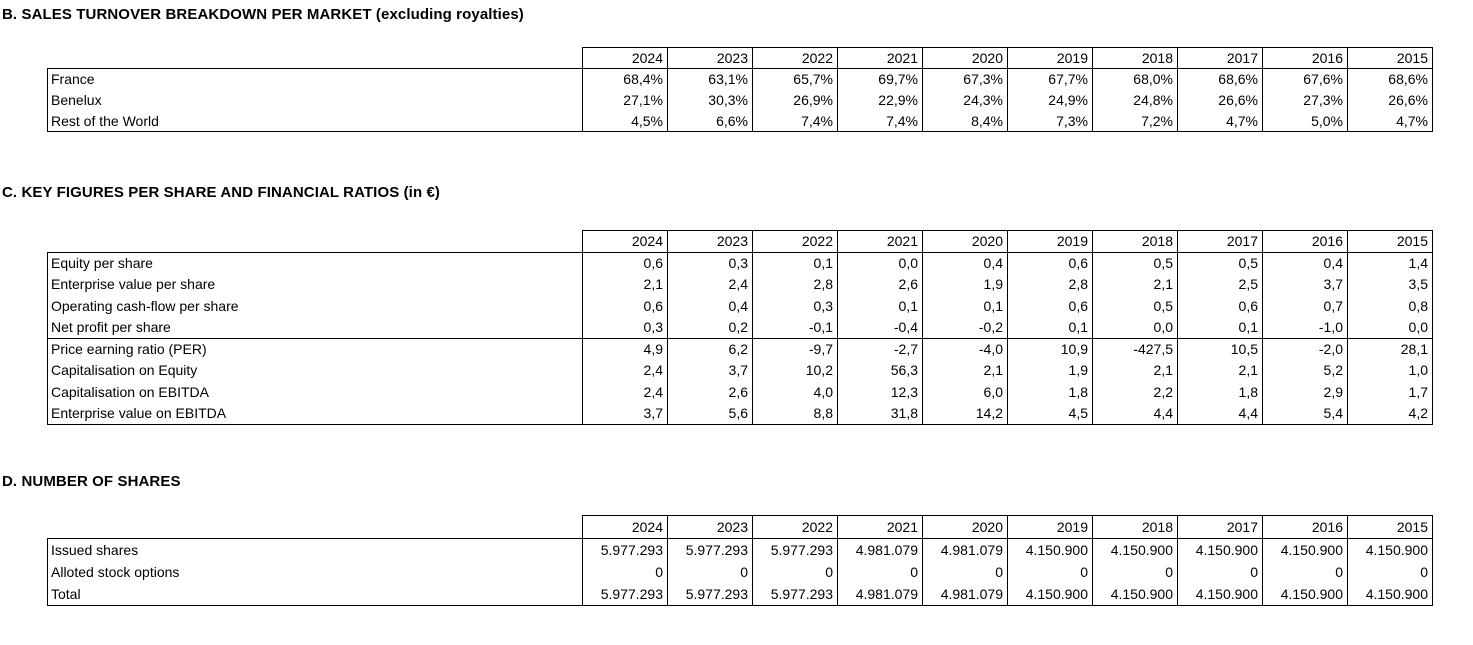 This screenshot has height=645, width=1473. What do you see at coordinates (315, 262) in the screenshot?
I see `row-label: Equity per share` at bounding box center [315, 262].